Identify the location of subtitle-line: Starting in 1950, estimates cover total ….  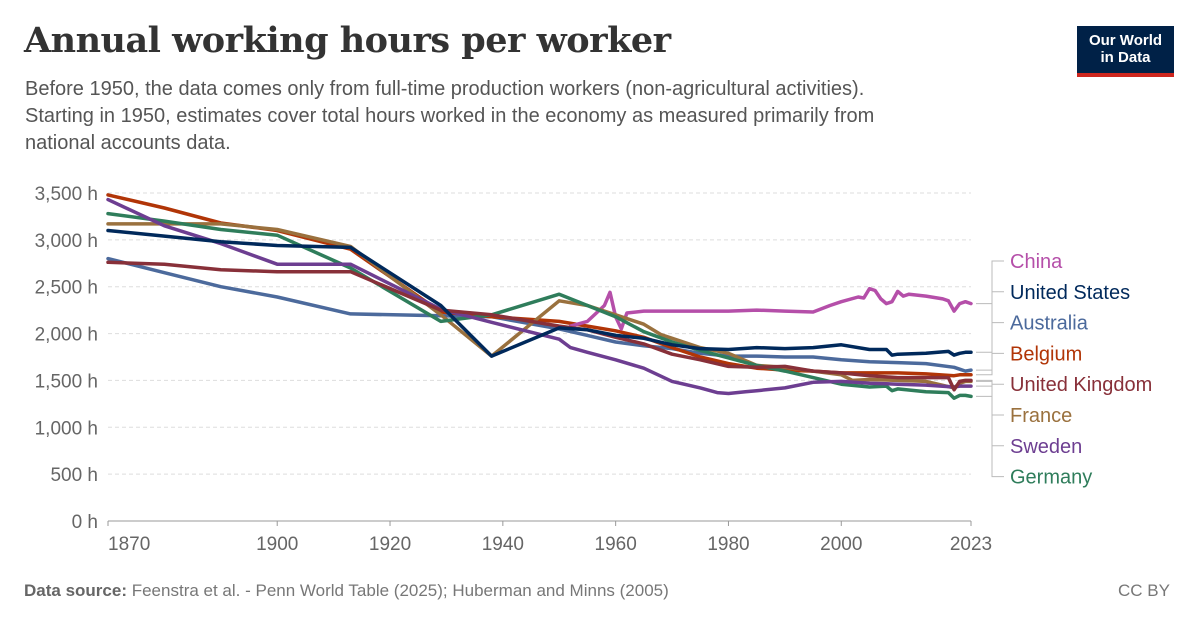
(450, 116).